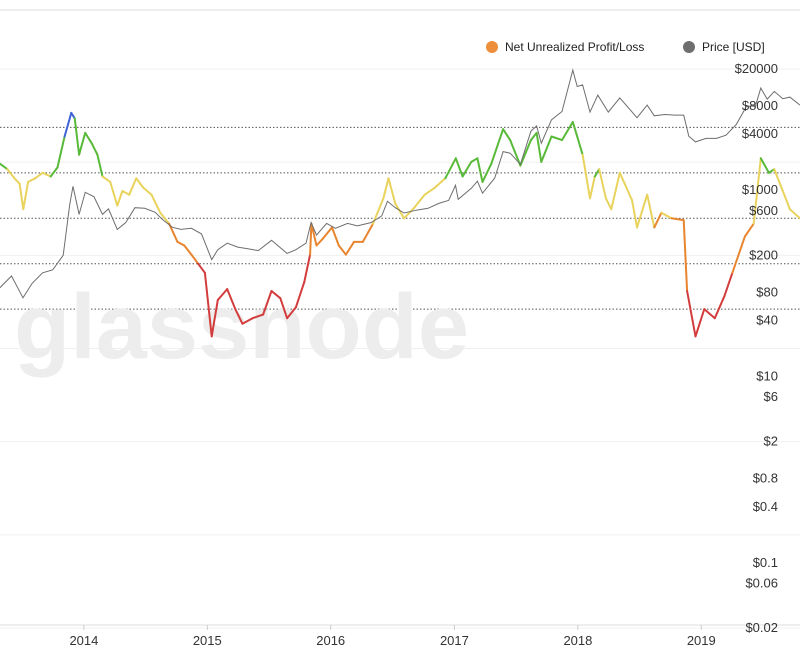 The image size is (800, 669). Describe the element at coordinates (454, 640) in the screenshot. I see `x-tick-label: 2017` at that location.